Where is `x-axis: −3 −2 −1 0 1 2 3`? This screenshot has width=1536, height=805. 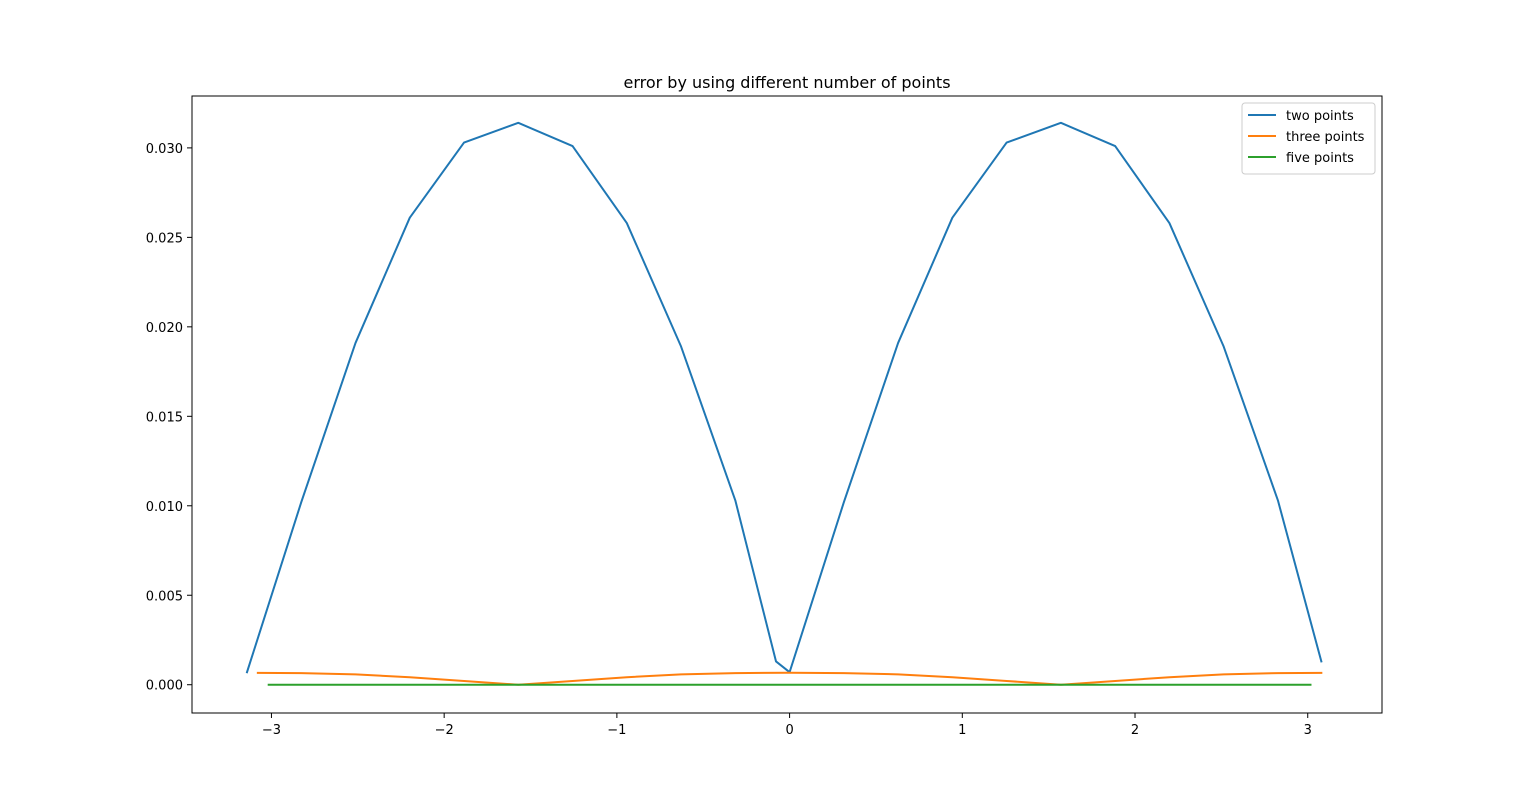 x-axis: −3 −2 −1 0 1 2 3 is located at coordinates (787, 725).